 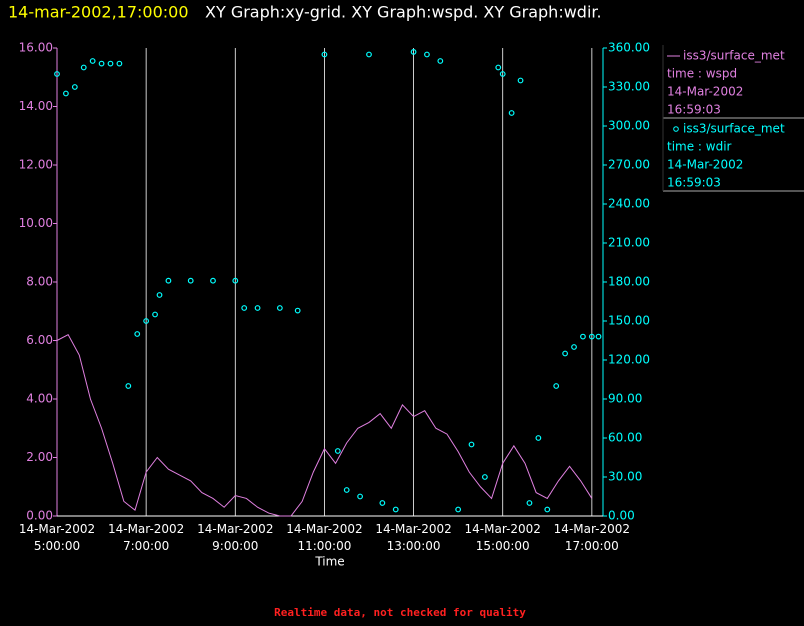 What do you see at coordinates (625, 477) in the screenshot?
I see `y2-tick-label: 30.00` at bounding box center [625, 477].